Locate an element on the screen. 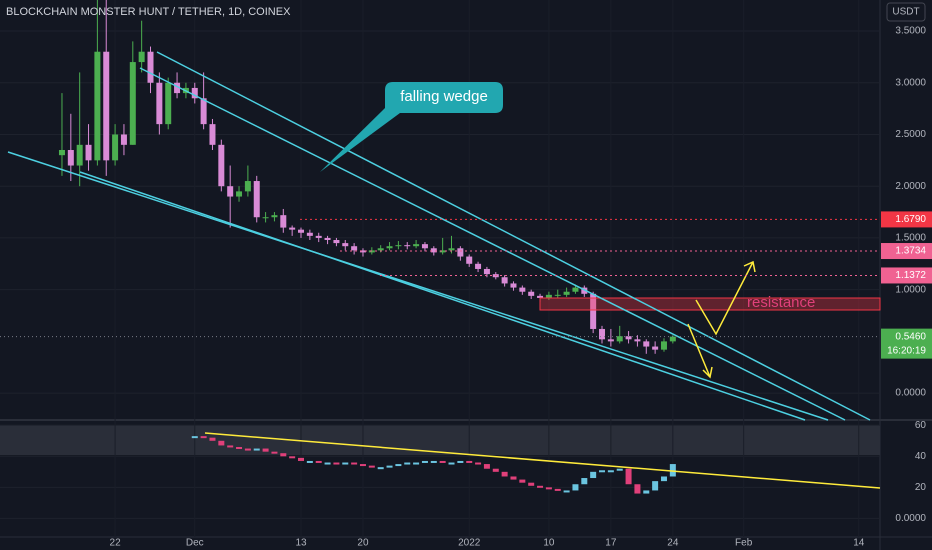 The height and width of the screenshot is (550, 932). indicator-trendline is located at coordinates (542, 460).